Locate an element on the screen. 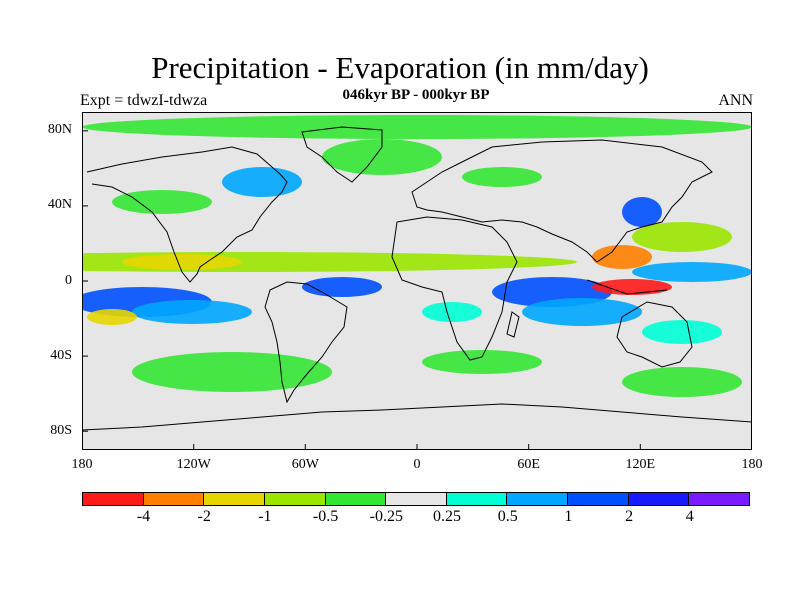 Image resolution: width=800 pixels, height=600 pixels. colorbar-label: -0.25 is located at coordinates (386, 516).